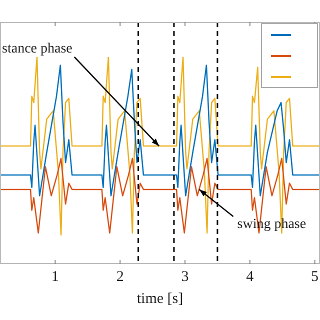  What do you see at coordinates (37, 49) in the screenshot?
I see `annotation: stance phase` at bounding box center [37, 49].